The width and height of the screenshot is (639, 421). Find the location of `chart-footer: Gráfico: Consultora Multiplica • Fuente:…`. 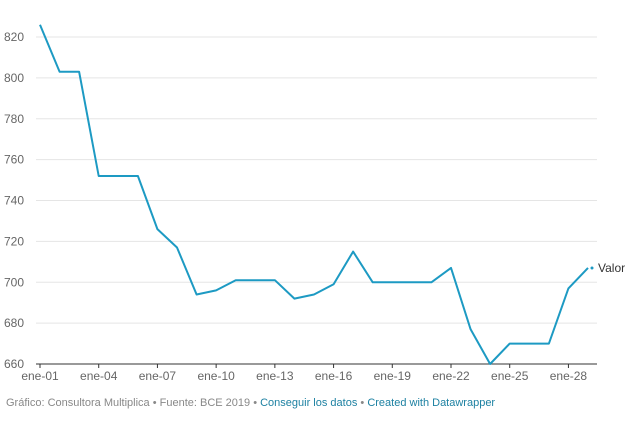

chart-footer: Gráfico: Consultora Multiplica • Fuente:… is located at coordinates (250, 403).